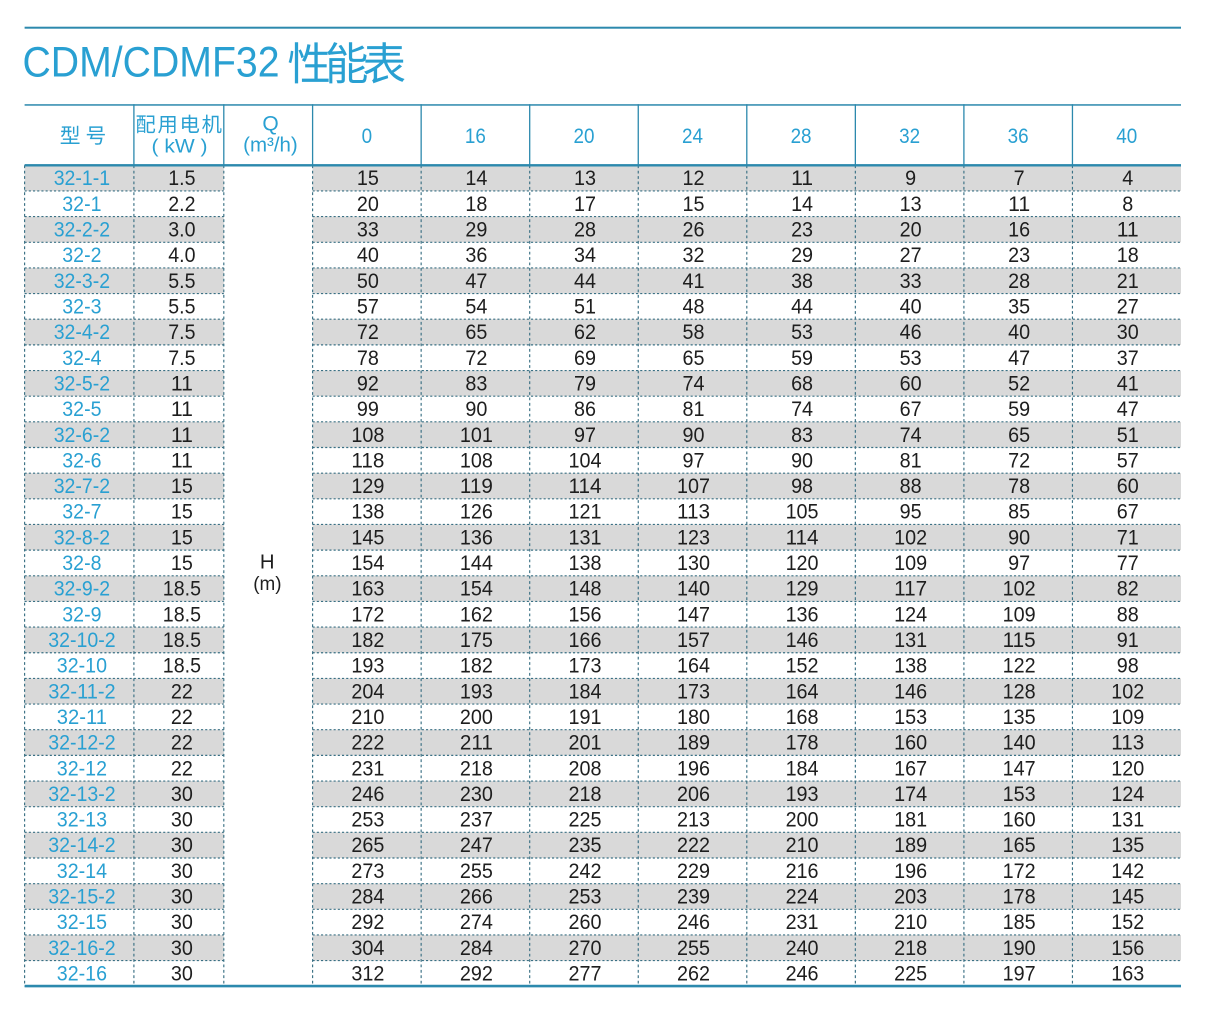  I want to click on svg-text: 277, so click(584, 974).